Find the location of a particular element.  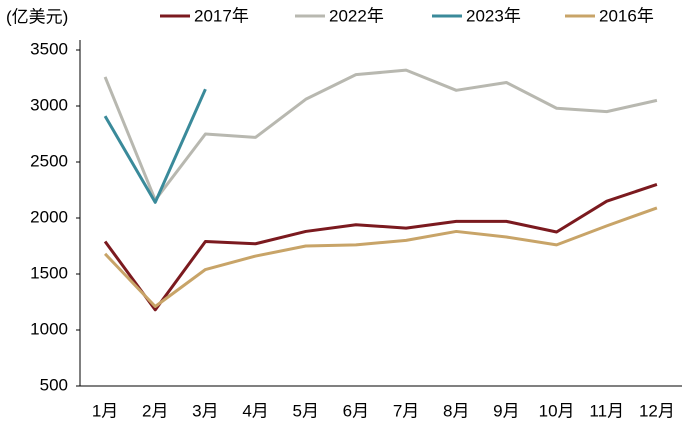

unit-label: (亿美元) is located at coordinates (37, 16).